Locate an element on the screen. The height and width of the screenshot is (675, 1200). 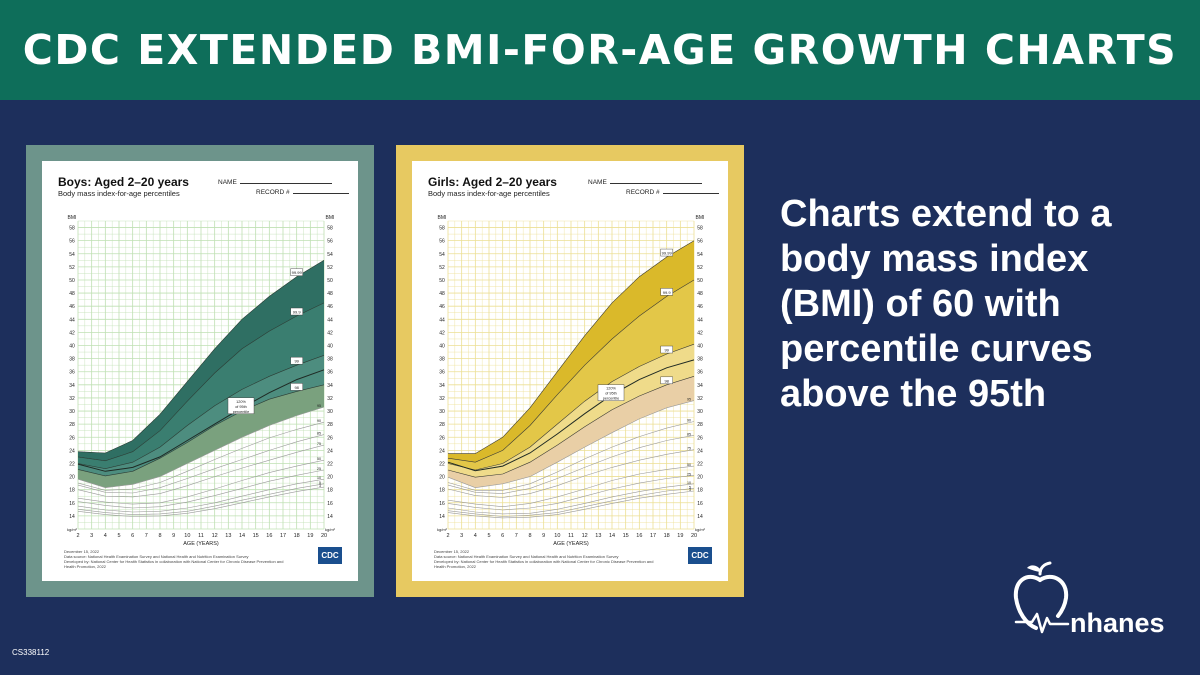
page-title: CDC EXTENDED BMI-FOR-AGE GROWTH CHARTS is located at coordinates (600, 50).